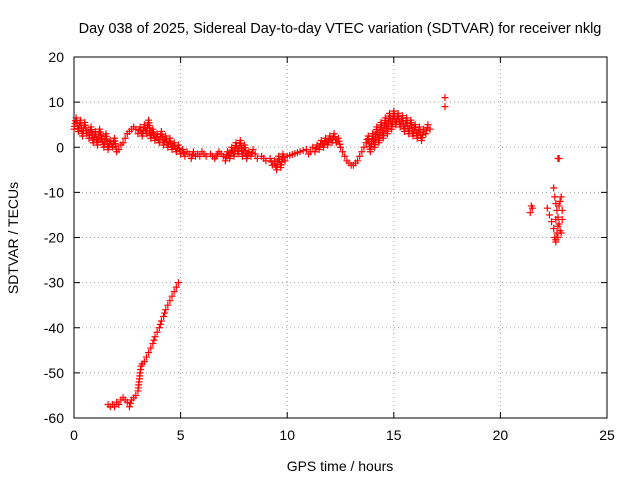  I want to click on y-tick-label: -30, so click(54, 283).